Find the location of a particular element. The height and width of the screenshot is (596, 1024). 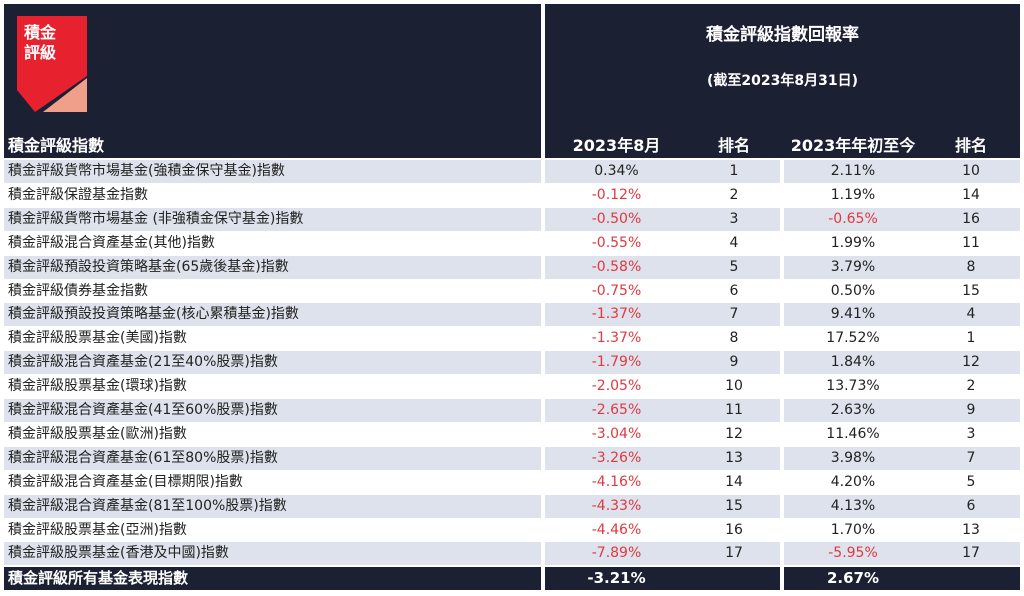

ytd-rank: 16 is located at coordinates (971, 218).